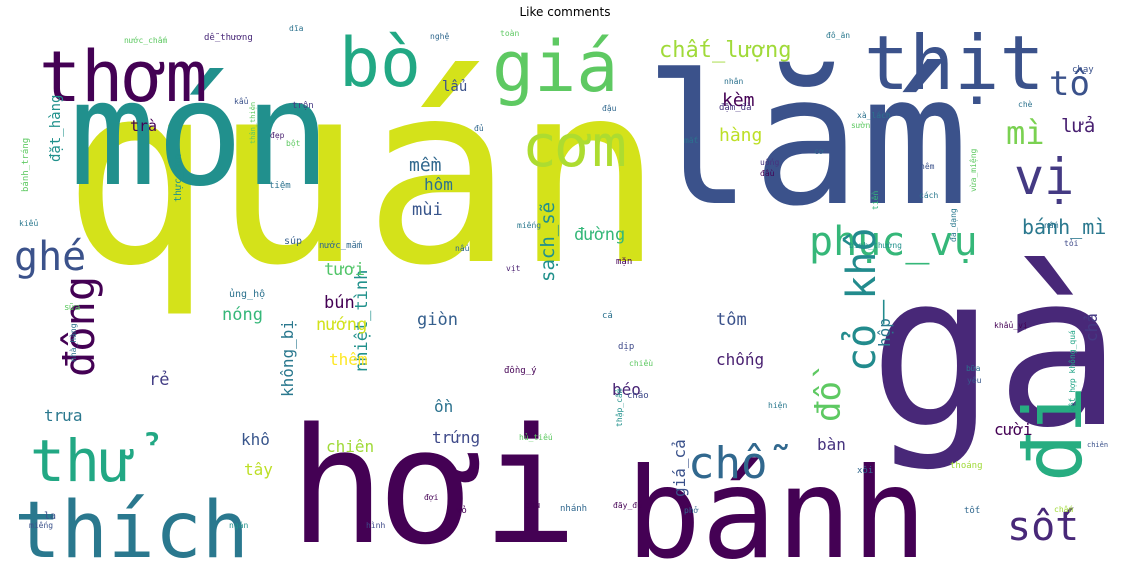 The width and height of the screenshot is (1130, 588). Describe the element at coordinates (638, 396) in the screenshot. I see `cloud-word: cháo` at that location.